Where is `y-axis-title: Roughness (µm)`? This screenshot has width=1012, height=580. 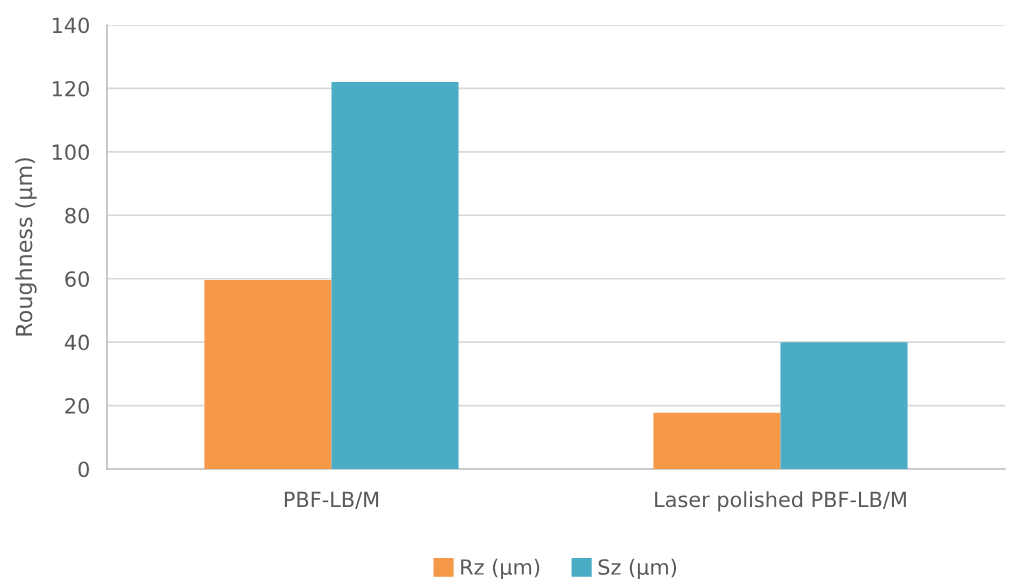 y-axis-title: Roughness (µm) is located at coordinates (26, 247).